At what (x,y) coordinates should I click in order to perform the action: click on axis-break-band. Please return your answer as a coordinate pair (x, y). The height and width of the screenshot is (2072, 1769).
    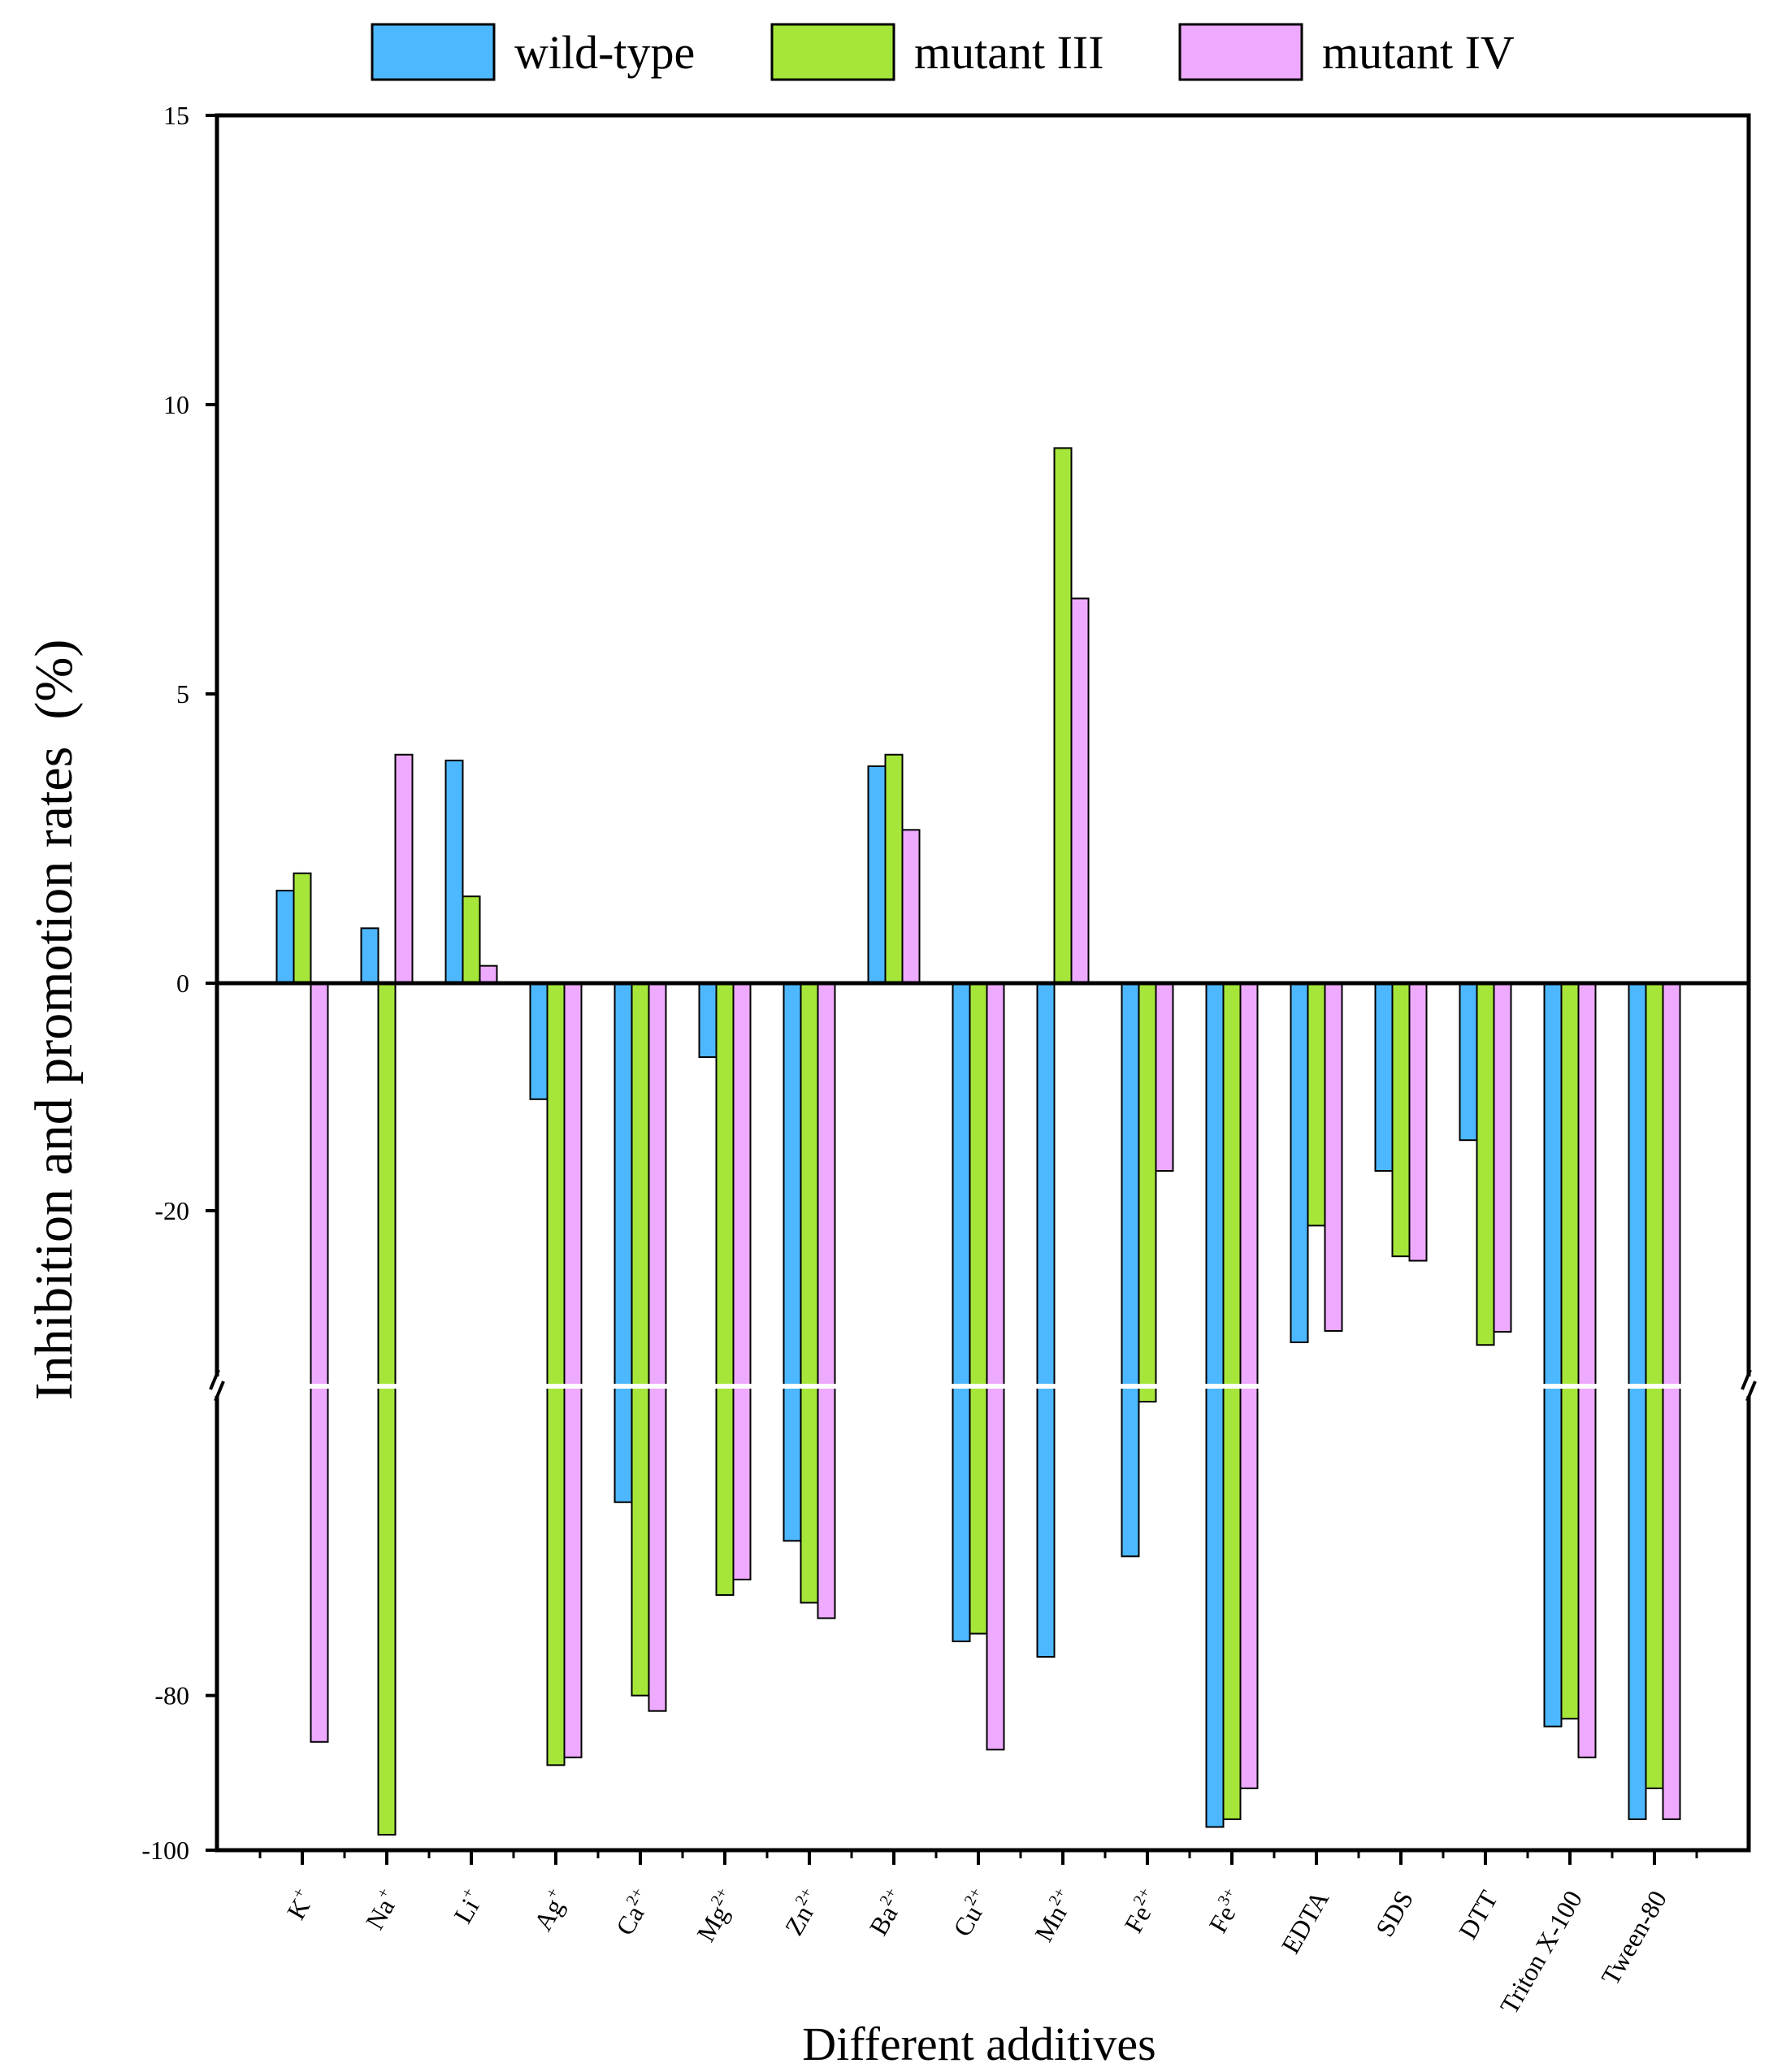
    Looking at the image, I should click on (982, 1386).